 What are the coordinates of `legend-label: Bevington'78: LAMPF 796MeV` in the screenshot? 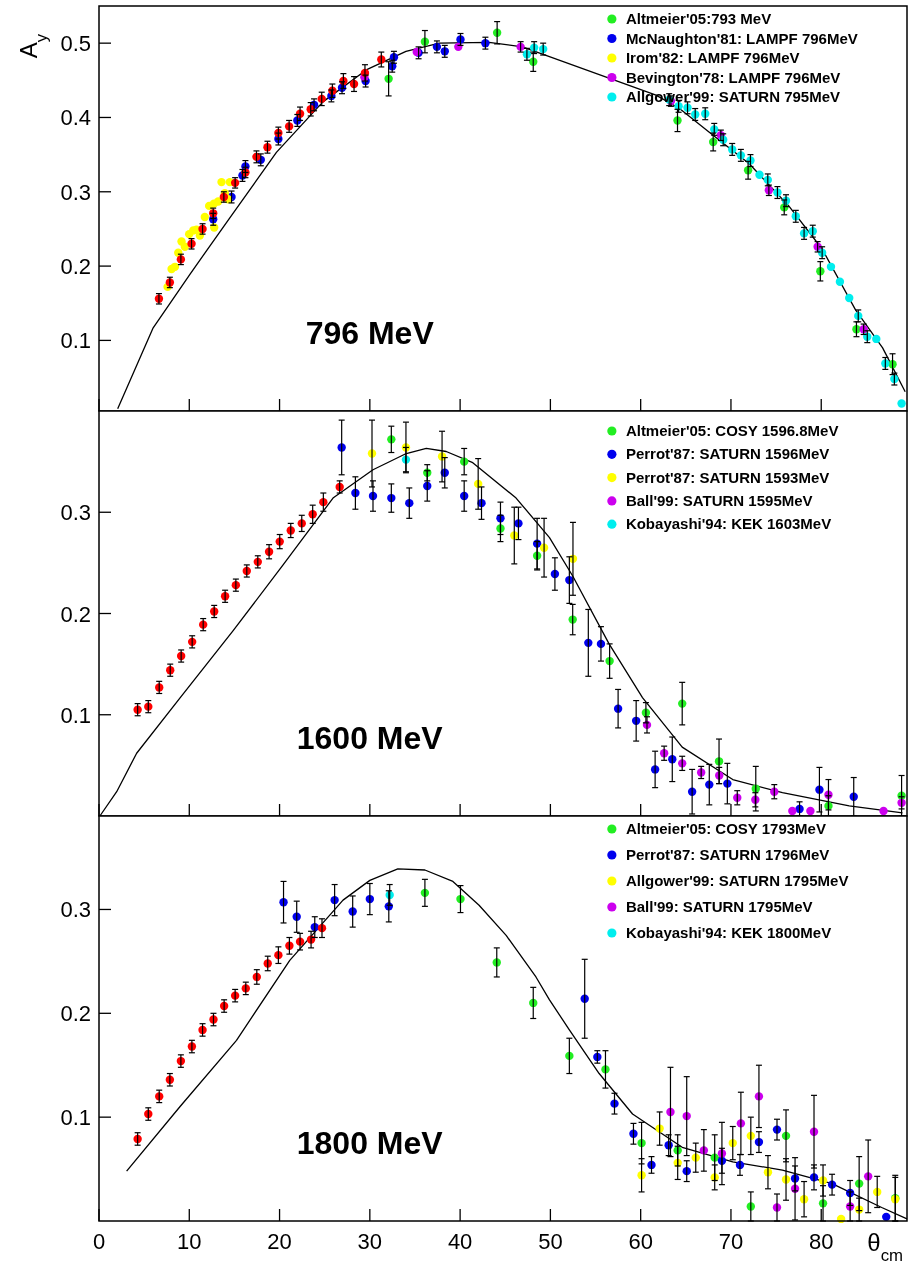 It's located at (733, 77).